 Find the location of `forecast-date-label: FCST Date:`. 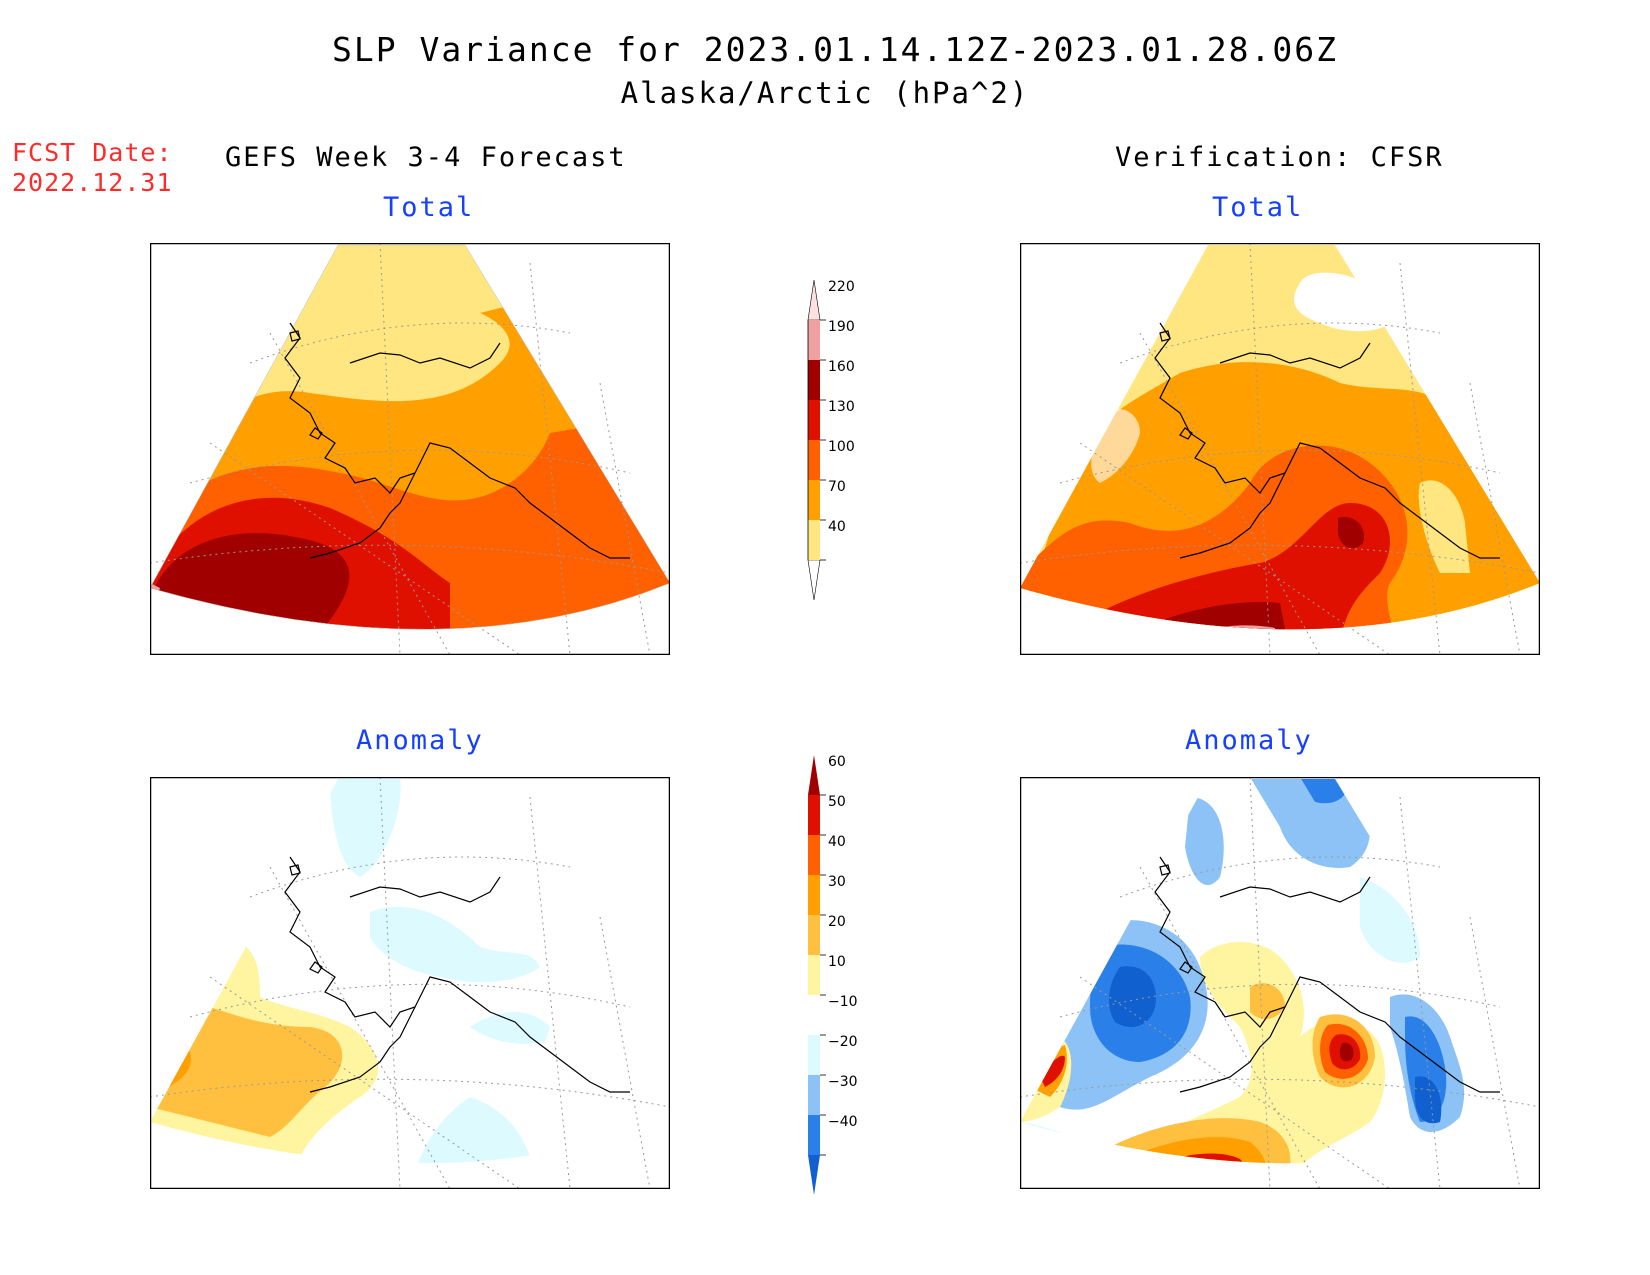

forecast-date-label: FCST Date: is located at coordinates (92, 152).